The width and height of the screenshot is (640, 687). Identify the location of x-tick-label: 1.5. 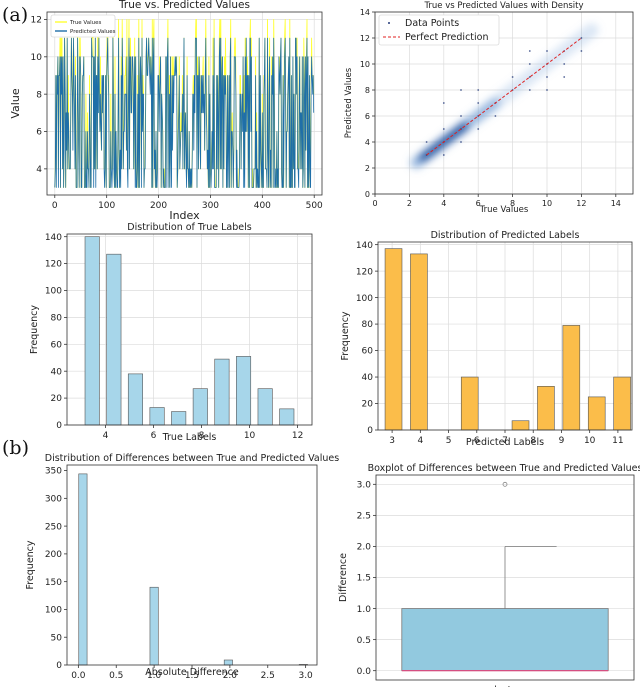
(192, 676).